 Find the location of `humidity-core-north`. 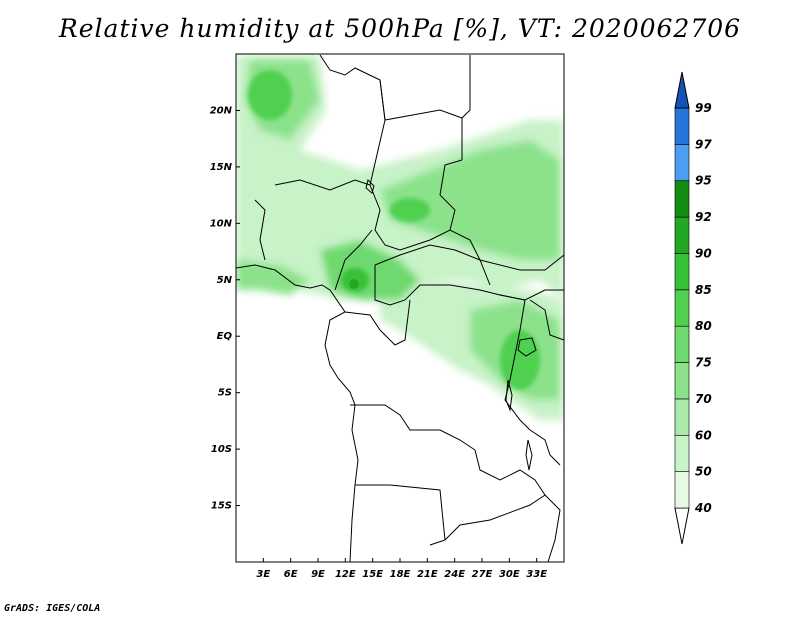

humidity-core-north is located at coordinates (270, 95).